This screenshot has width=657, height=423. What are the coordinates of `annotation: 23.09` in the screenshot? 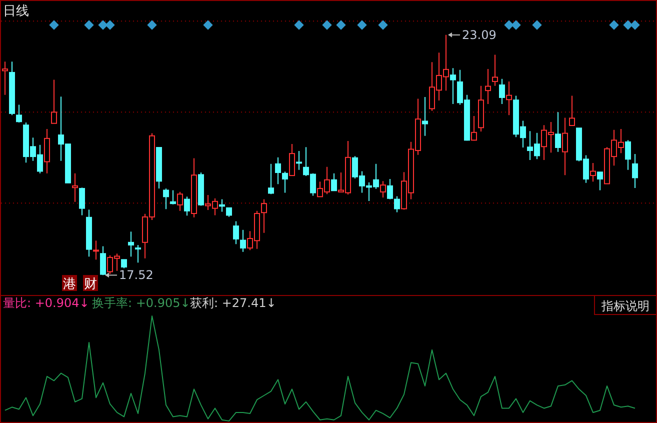 It's located at (479, 35).